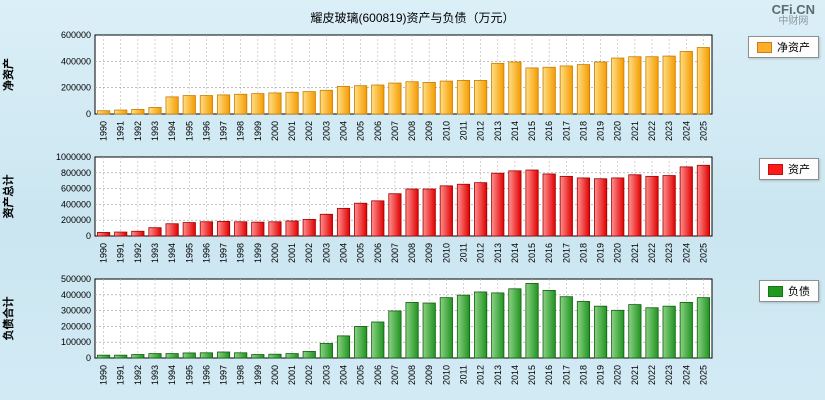  I want to click on x-tick-label: 2006, so click(378, 253).